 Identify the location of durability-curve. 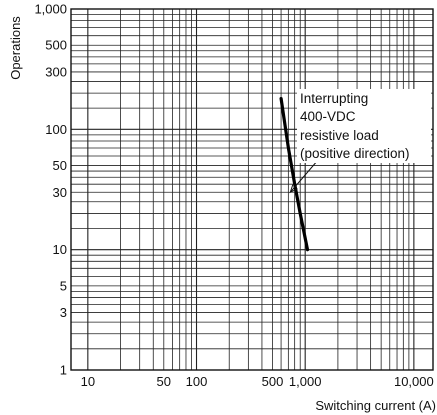
(294, 174).